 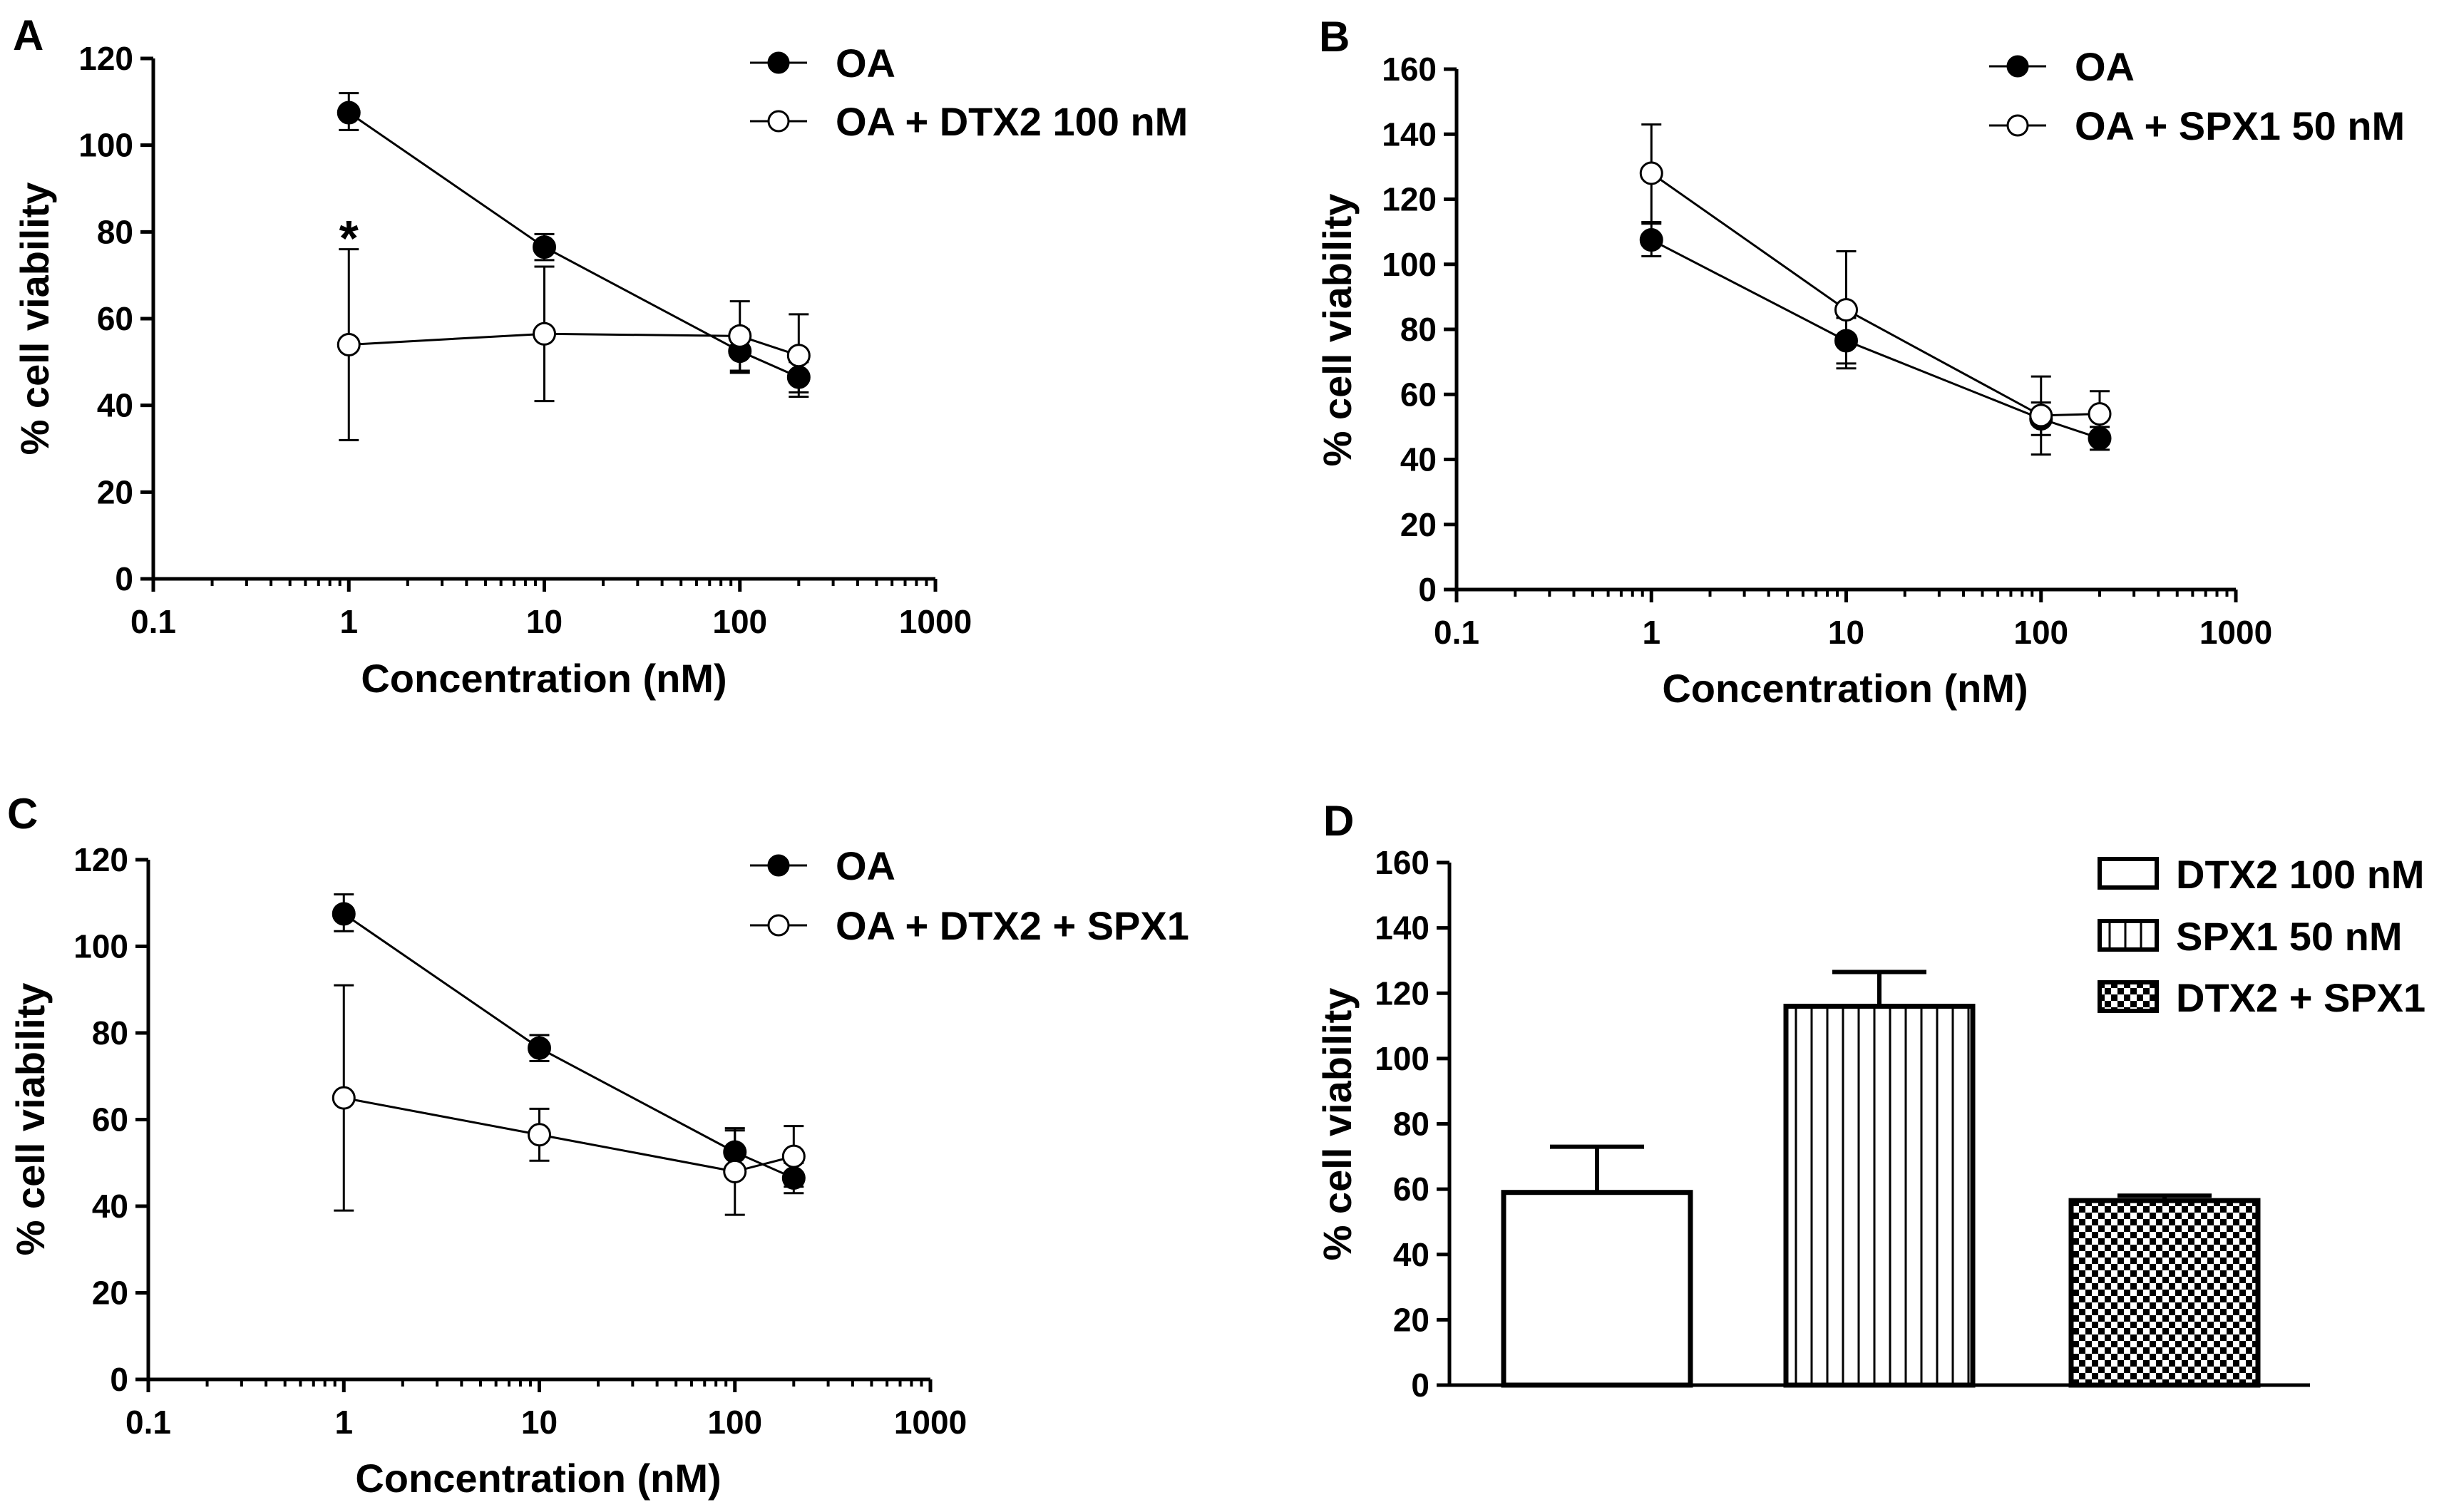 What do you see at coordinates (544, 678) in the screenshot?
I see `panel-a-xlabel: Concentration (nM)` at bounding box center [544, 678].